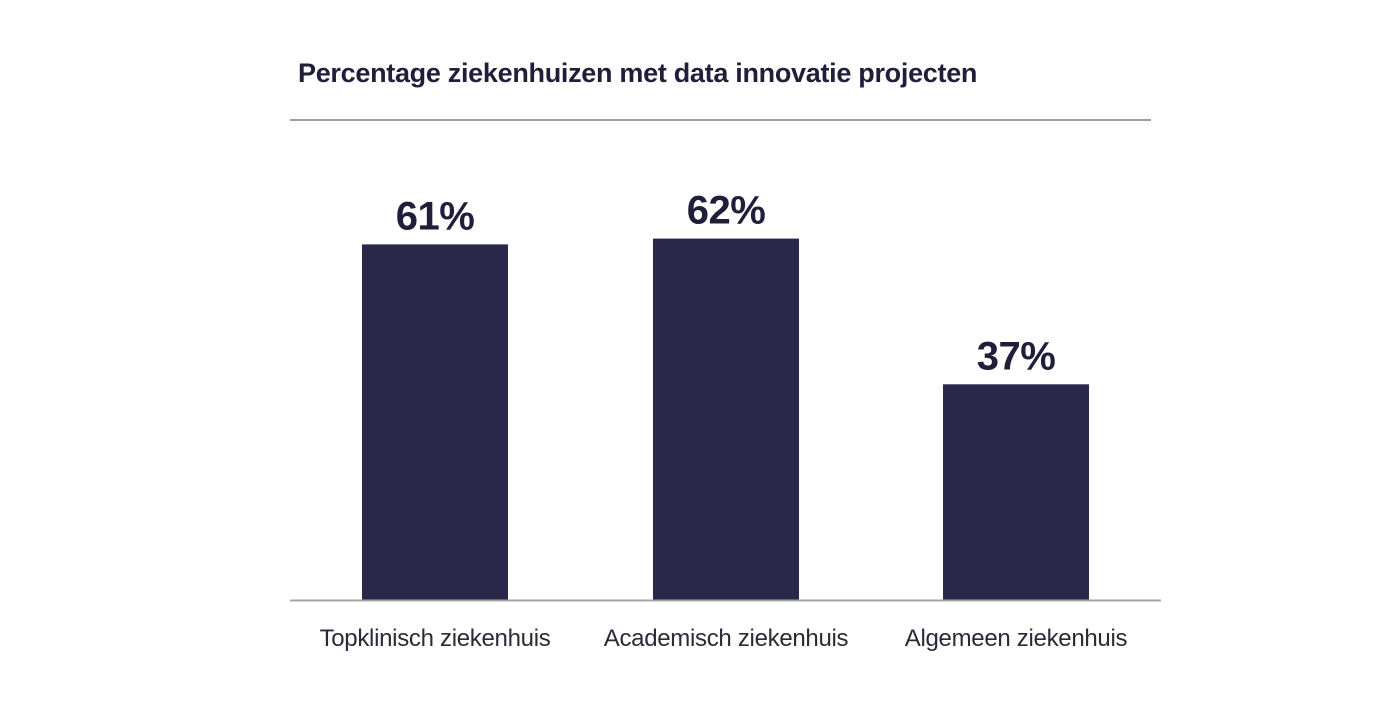 The width and height of the screenshot is (1381, 720). Describe the element at coordinates (726, 211) in the screenshot. I see `value-label-2: 62%` at that location.